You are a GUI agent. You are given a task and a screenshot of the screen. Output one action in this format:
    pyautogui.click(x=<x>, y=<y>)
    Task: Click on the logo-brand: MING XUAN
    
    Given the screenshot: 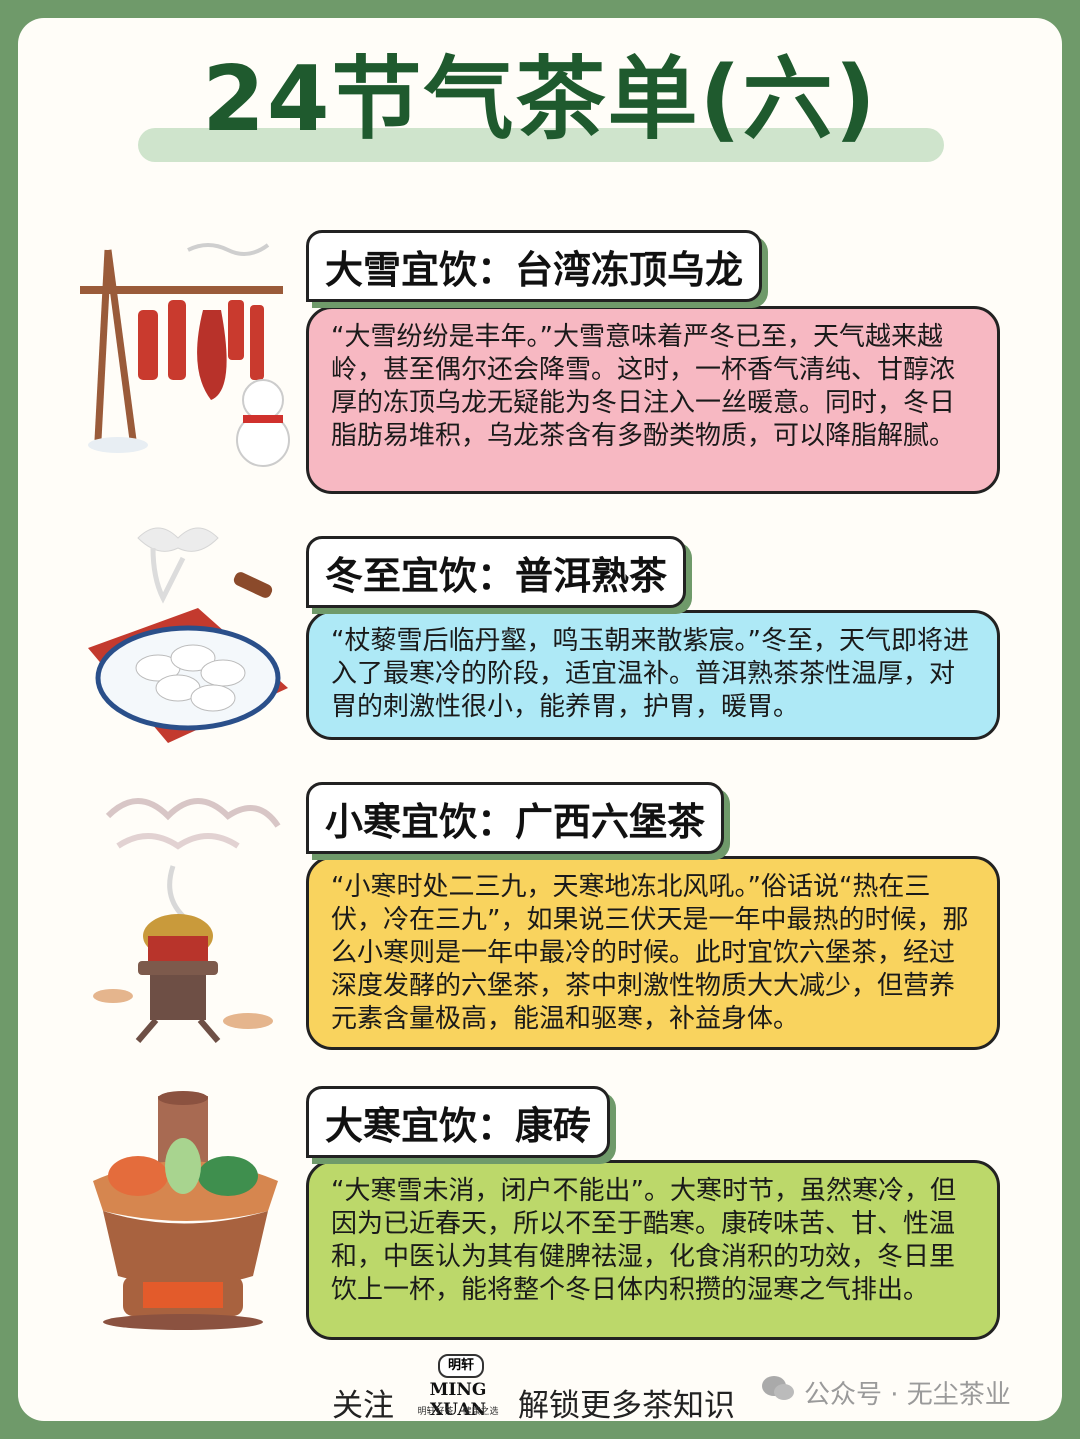 What is the action you would take?
    pyautogui.click(x=458, y=1400)
    